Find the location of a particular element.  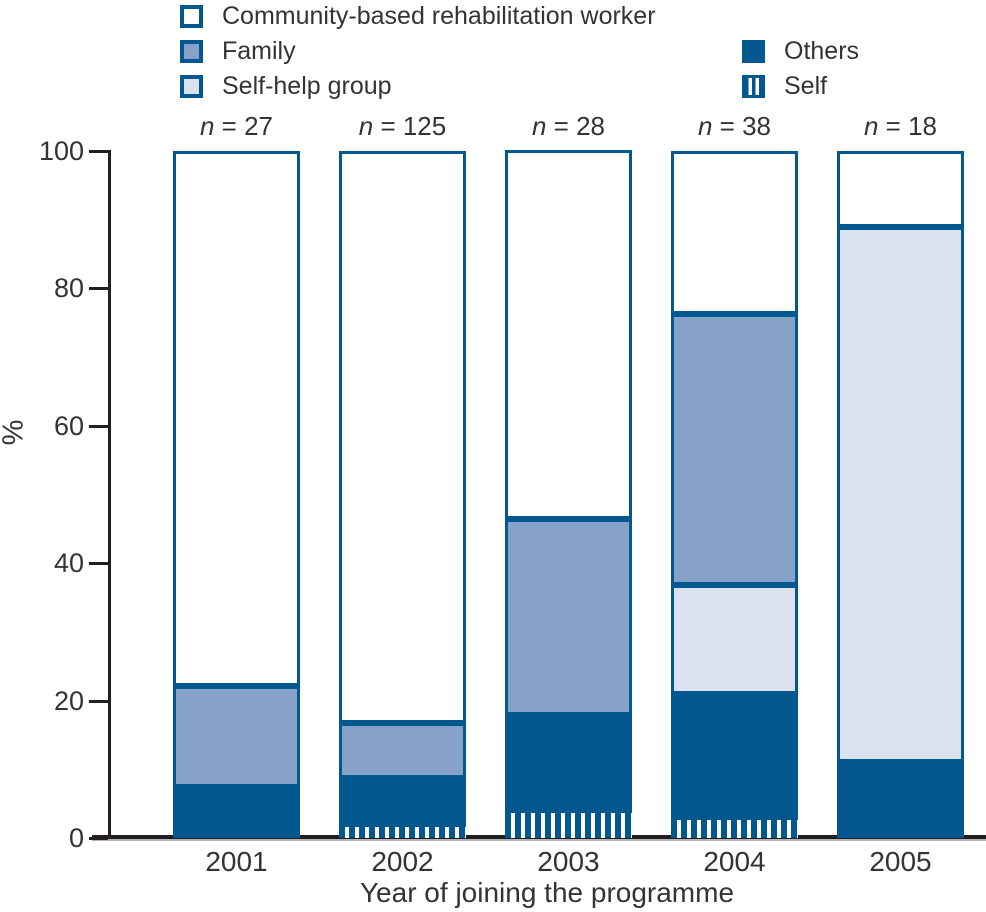

x-tick-label-2005: 2005 is located at coordinates (900, 861).